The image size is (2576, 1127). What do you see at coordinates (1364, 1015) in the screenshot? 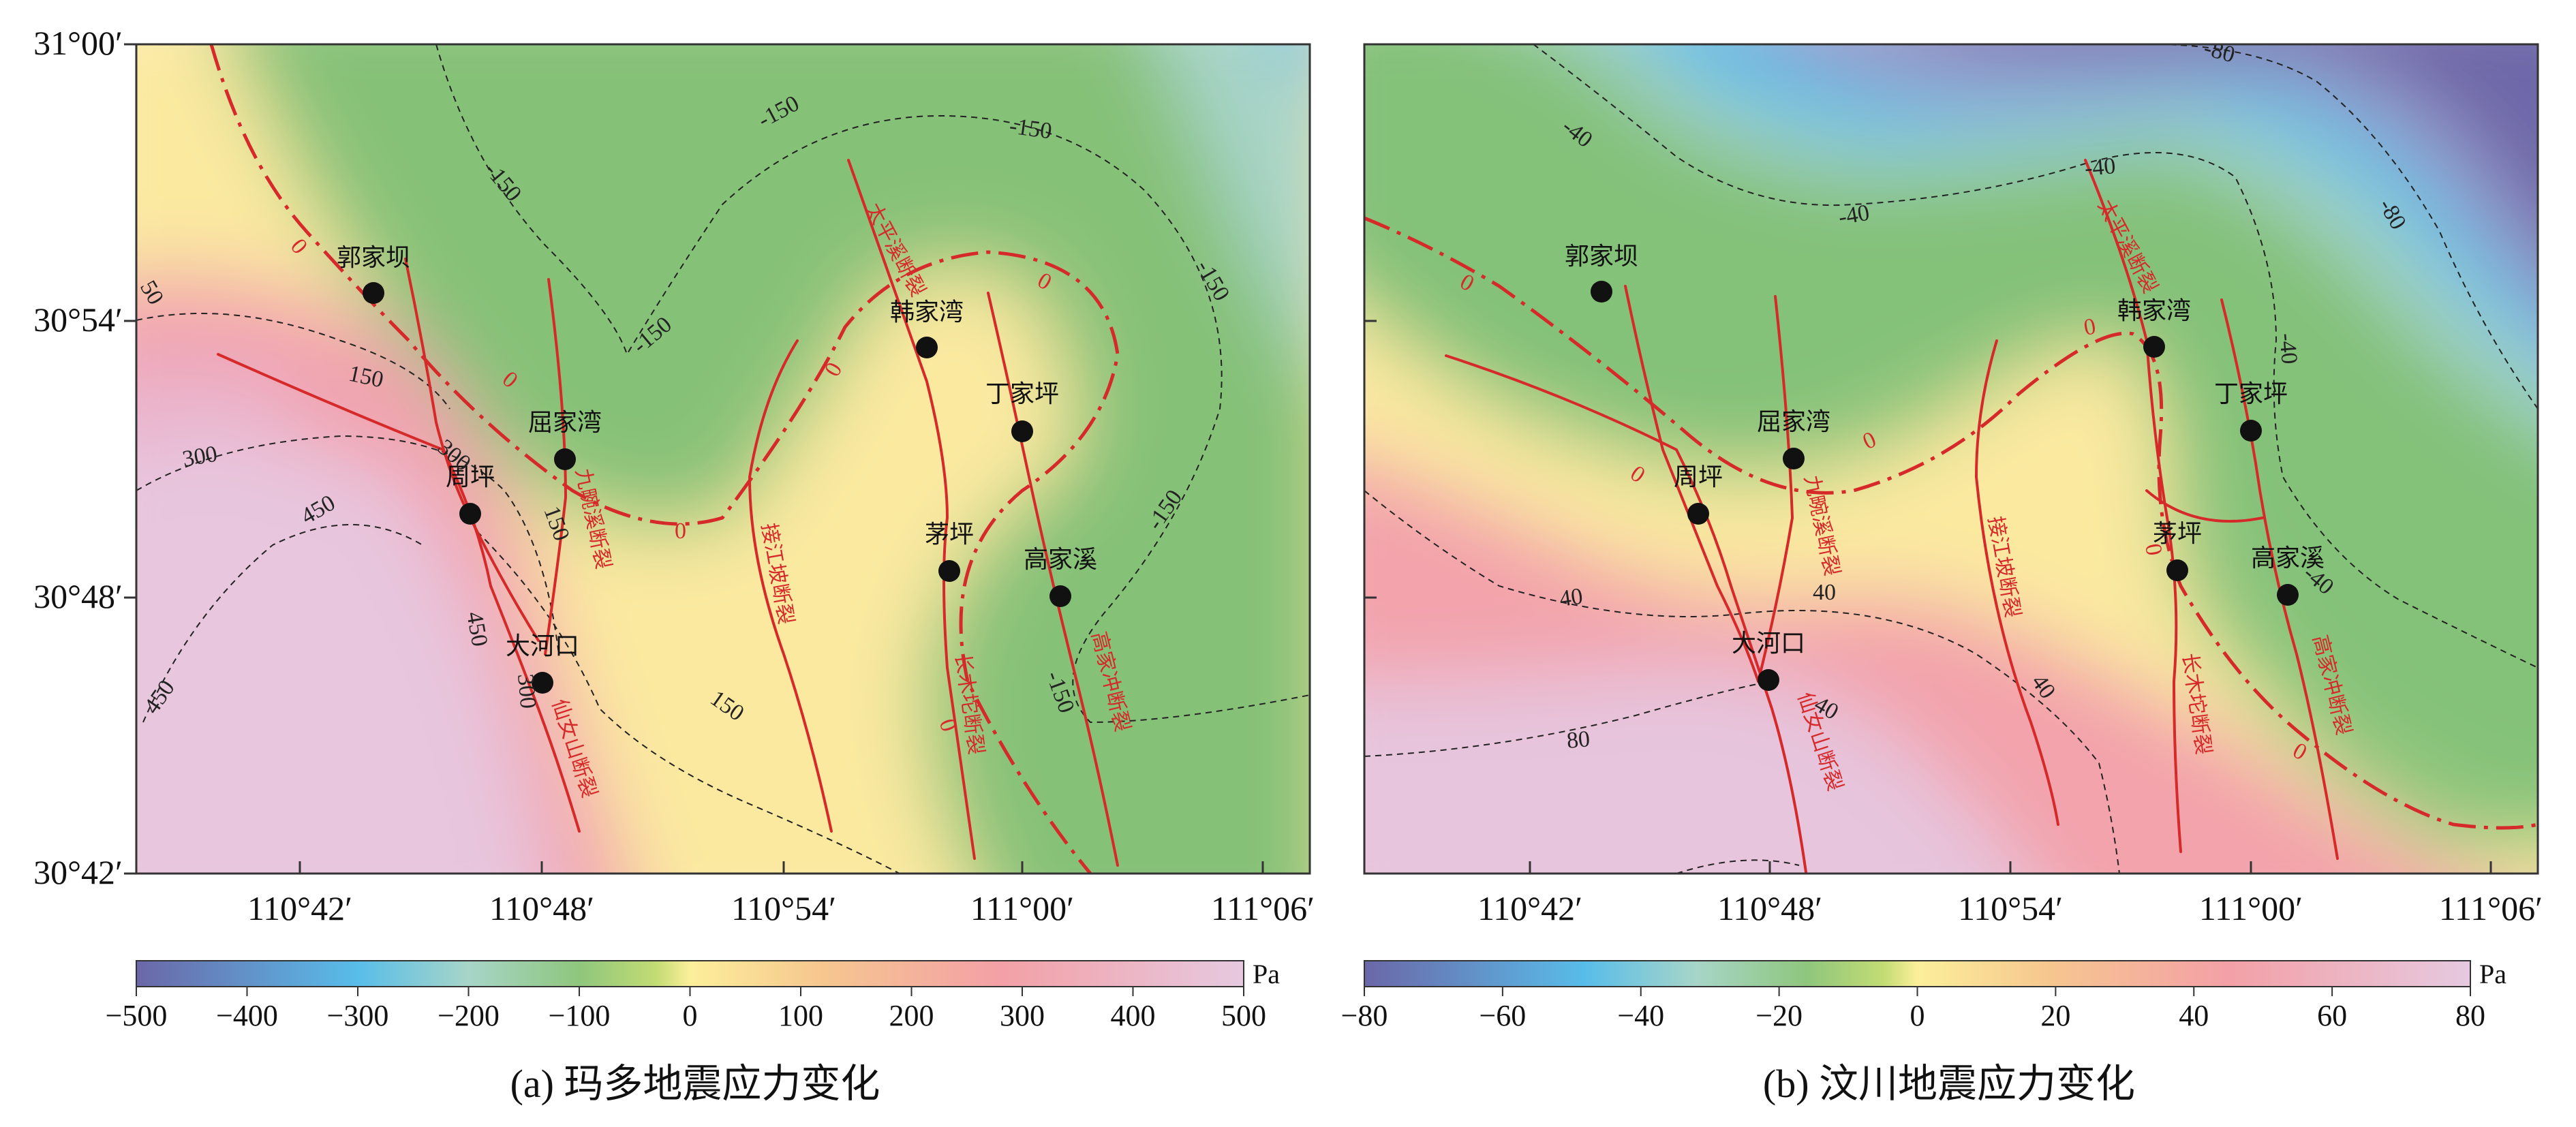
I see `colorbar-tick-label: −80` at bounding box center [1364, 1015].